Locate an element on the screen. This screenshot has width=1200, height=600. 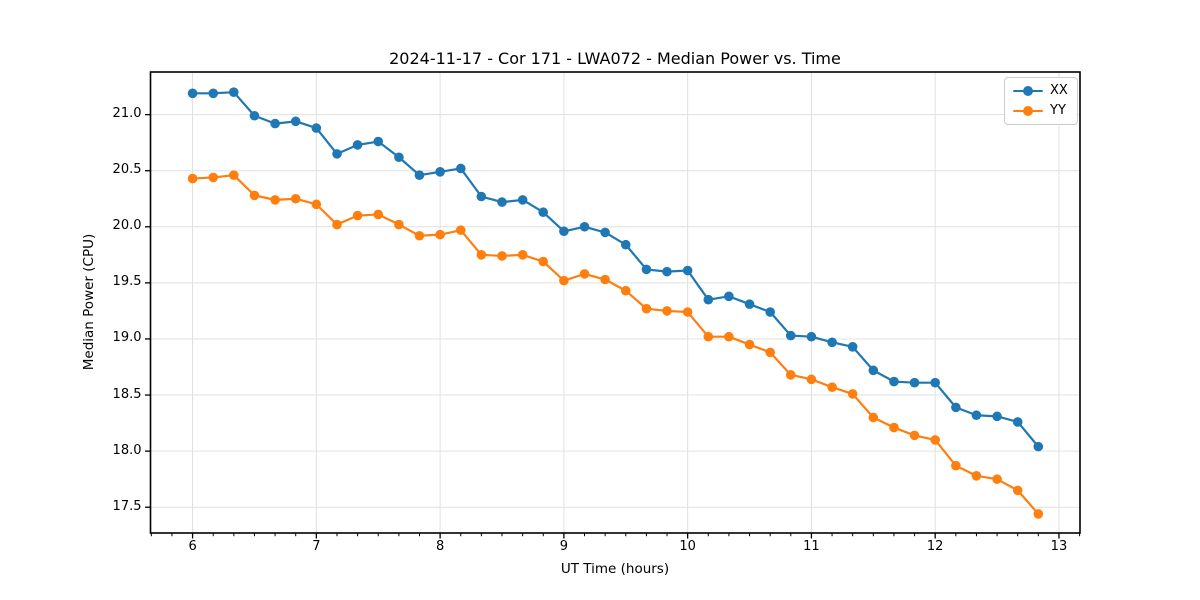
legend: XX YY is located at coordinates (1041, 101).